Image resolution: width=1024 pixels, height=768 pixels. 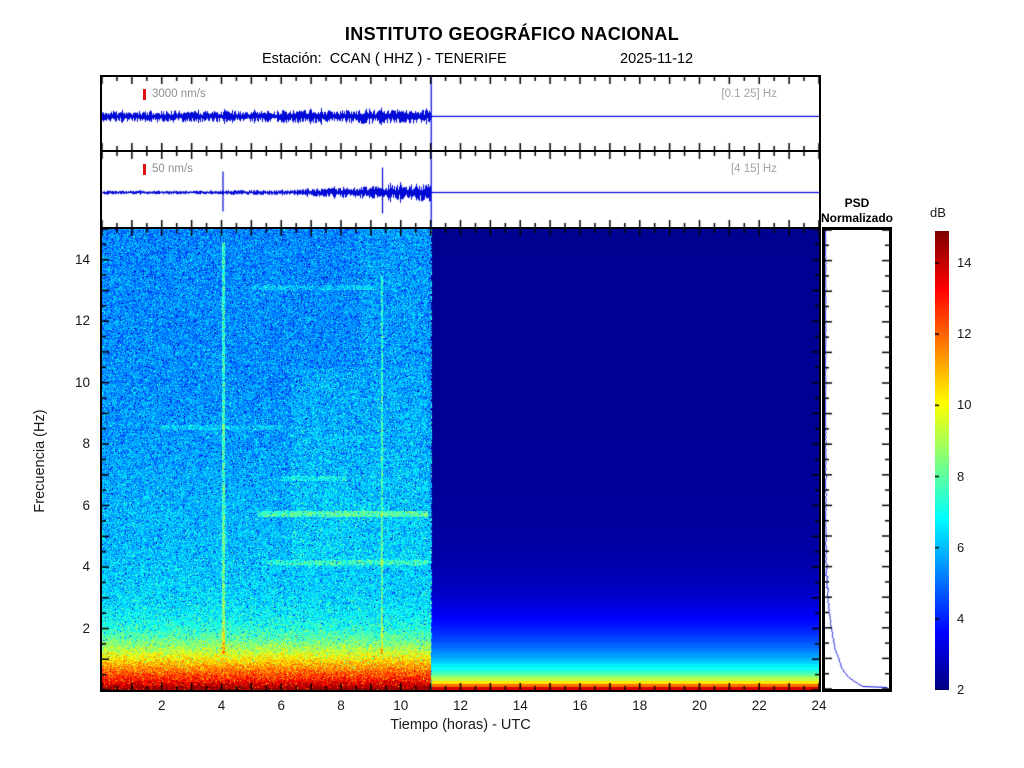 I want to click on colorbar-tick-label: 8, so click(x=961, y=476).